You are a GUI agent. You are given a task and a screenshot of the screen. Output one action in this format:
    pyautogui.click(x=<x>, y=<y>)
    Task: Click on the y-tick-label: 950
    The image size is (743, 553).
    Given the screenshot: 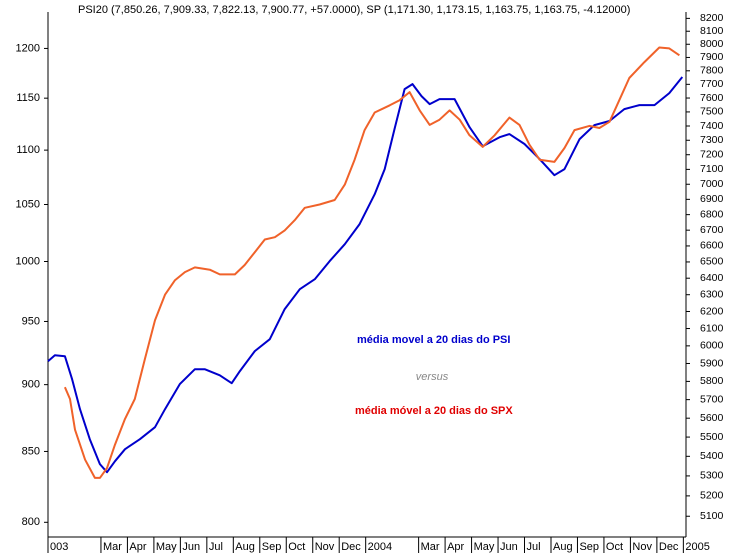 What is the action you would take?
    pyautogui.click(x=31, y=321)
    